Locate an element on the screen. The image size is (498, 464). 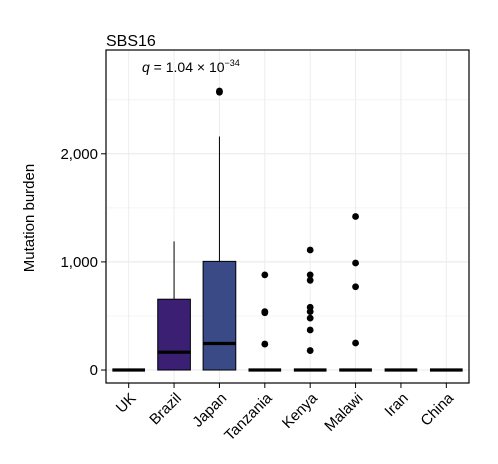
x-tick-label-tanzania: Tanzania is located at coordinates (248, 416).